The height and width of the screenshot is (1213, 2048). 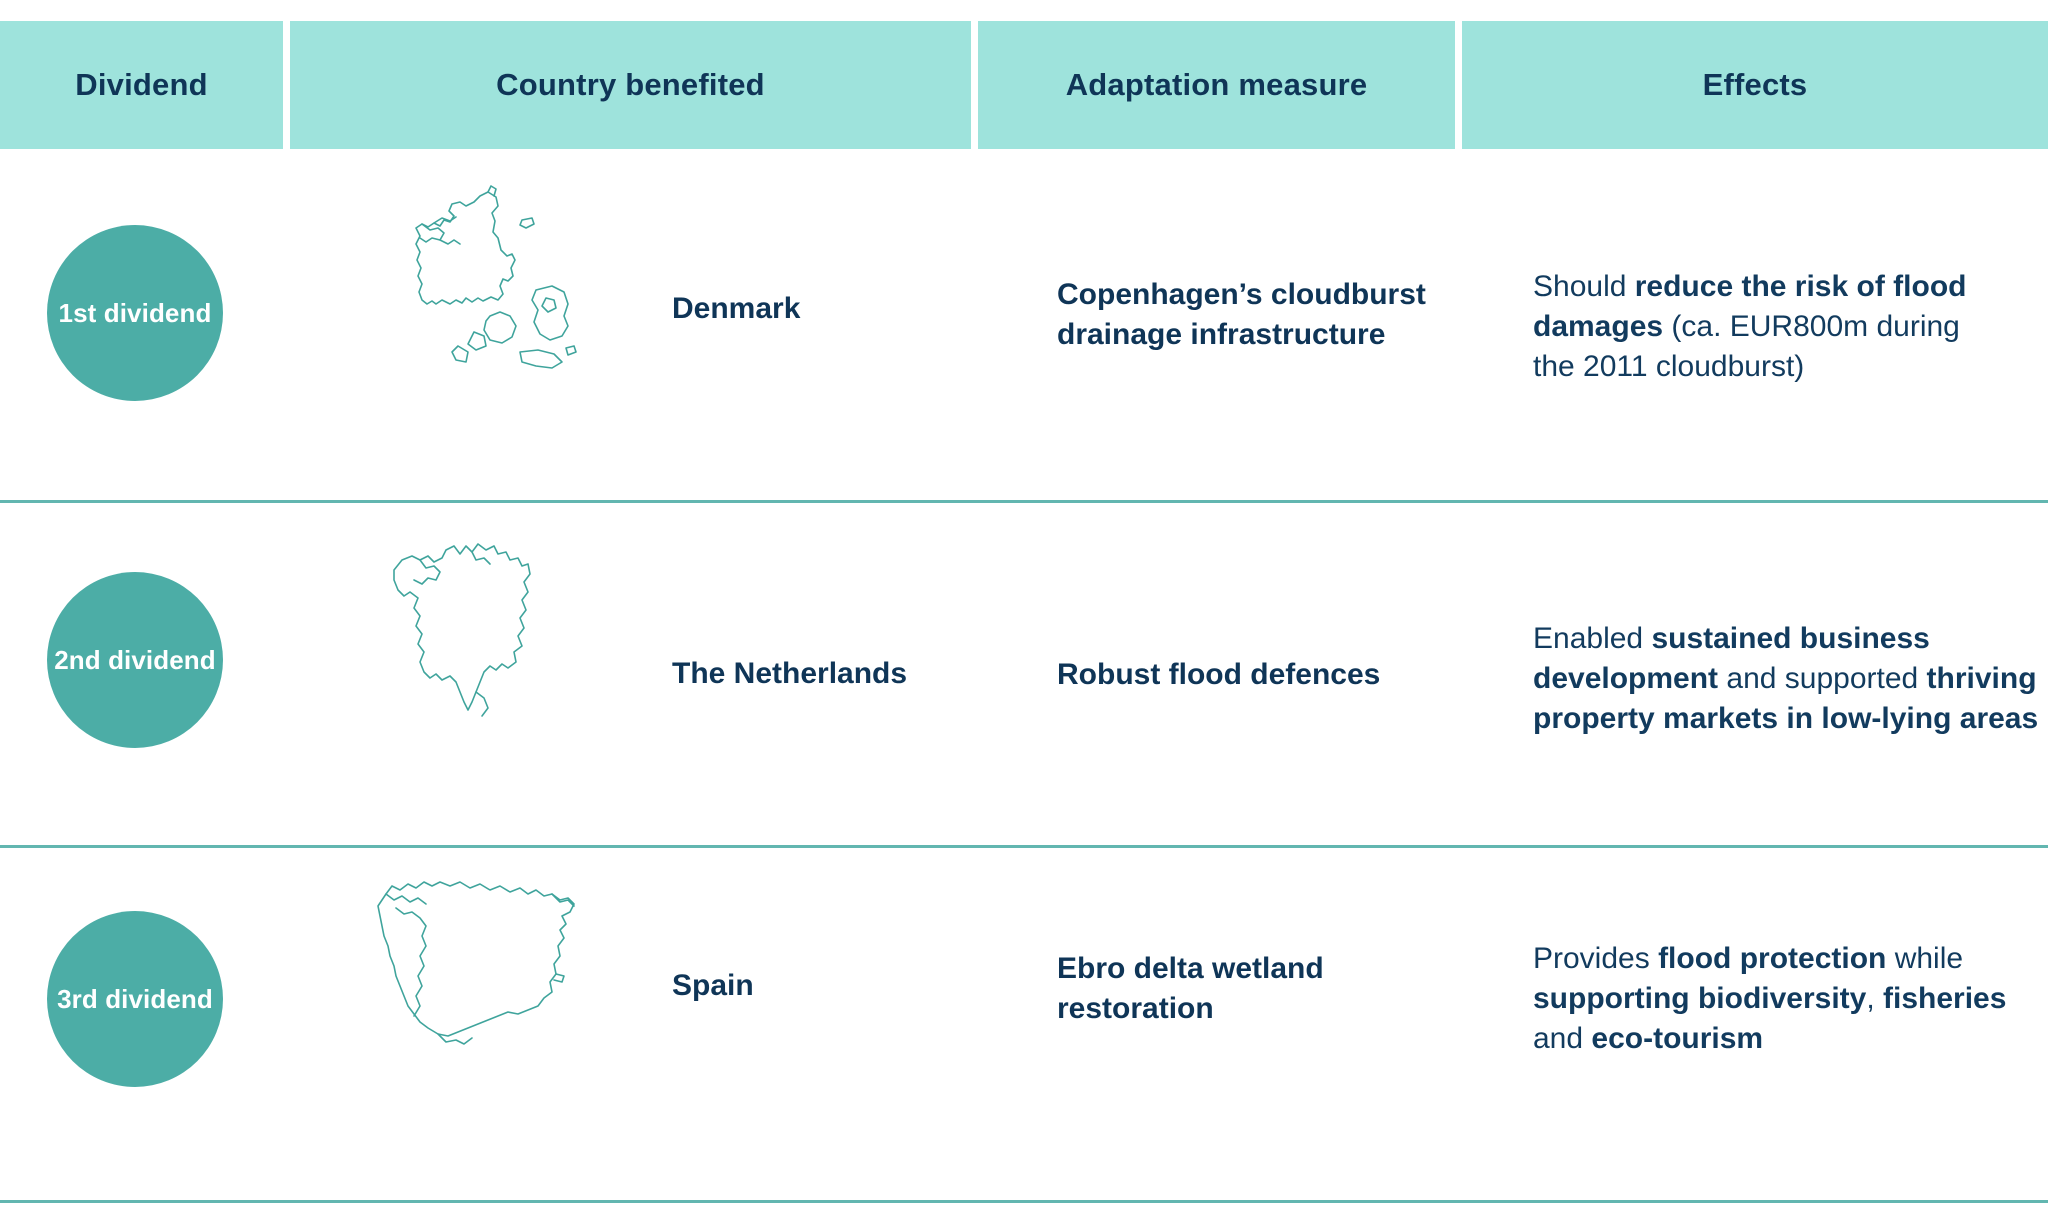 I want to click on dividend-badge-label: 3rd dividend, so click(x=135, y=998).